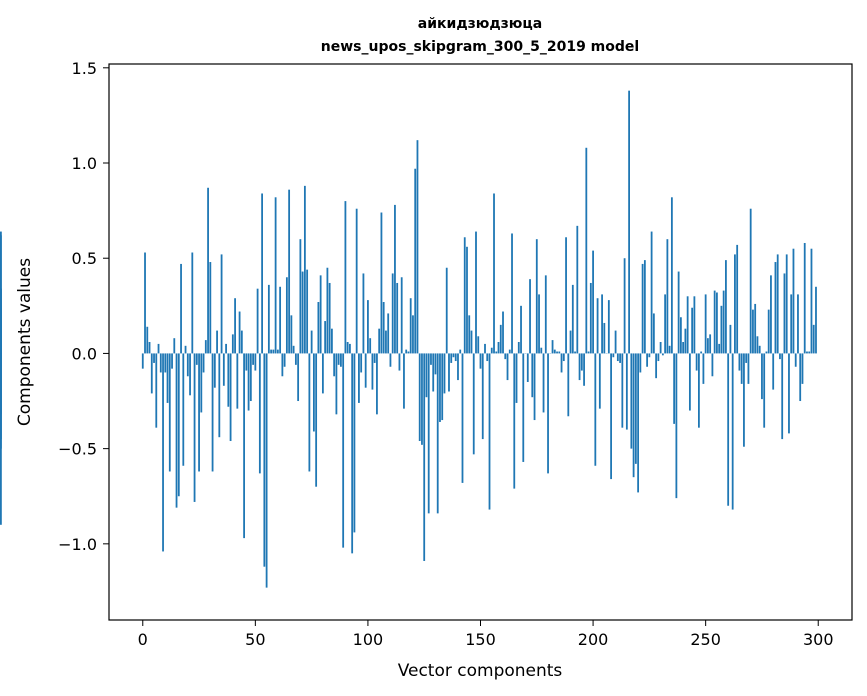 The width and height of the screenshot is (867, 696). What do you see at coordinates (480, 671) in the screenshot?
I see `x-axis-label: Vector components` at bounding box center [480, 671].